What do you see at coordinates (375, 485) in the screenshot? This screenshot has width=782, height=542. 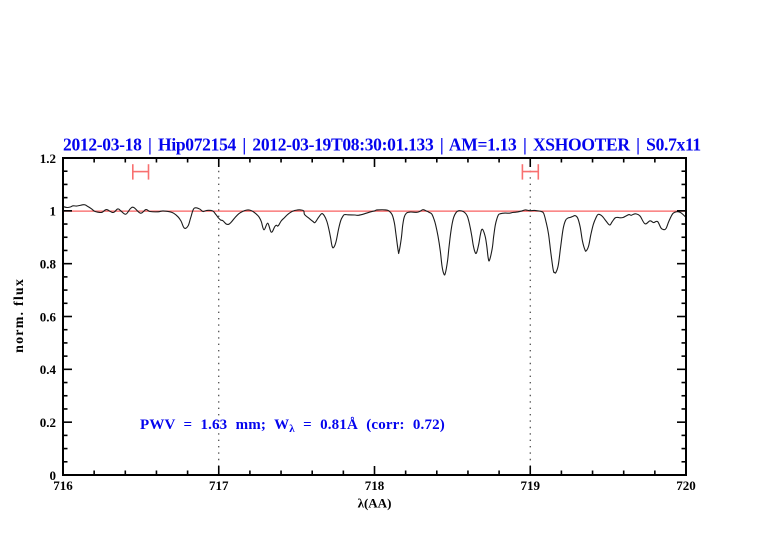 I see `svg-text: 718` at bounding box center [375, 485].